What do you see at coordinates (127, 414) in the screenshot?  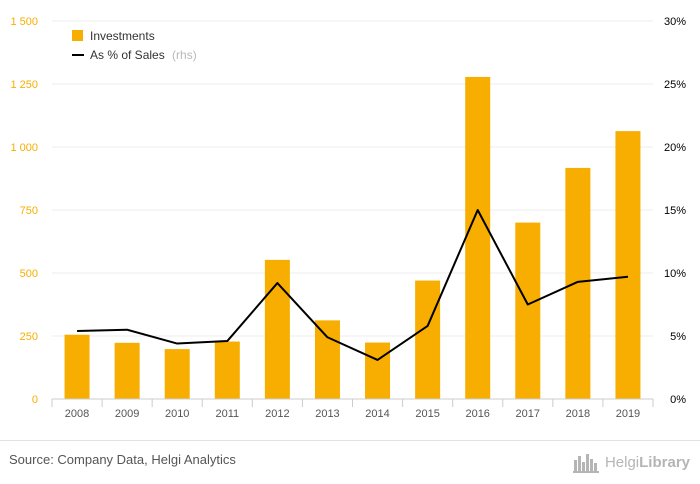 I see `x-axis-tick-label: 2009` at bounding box center [127, 414].